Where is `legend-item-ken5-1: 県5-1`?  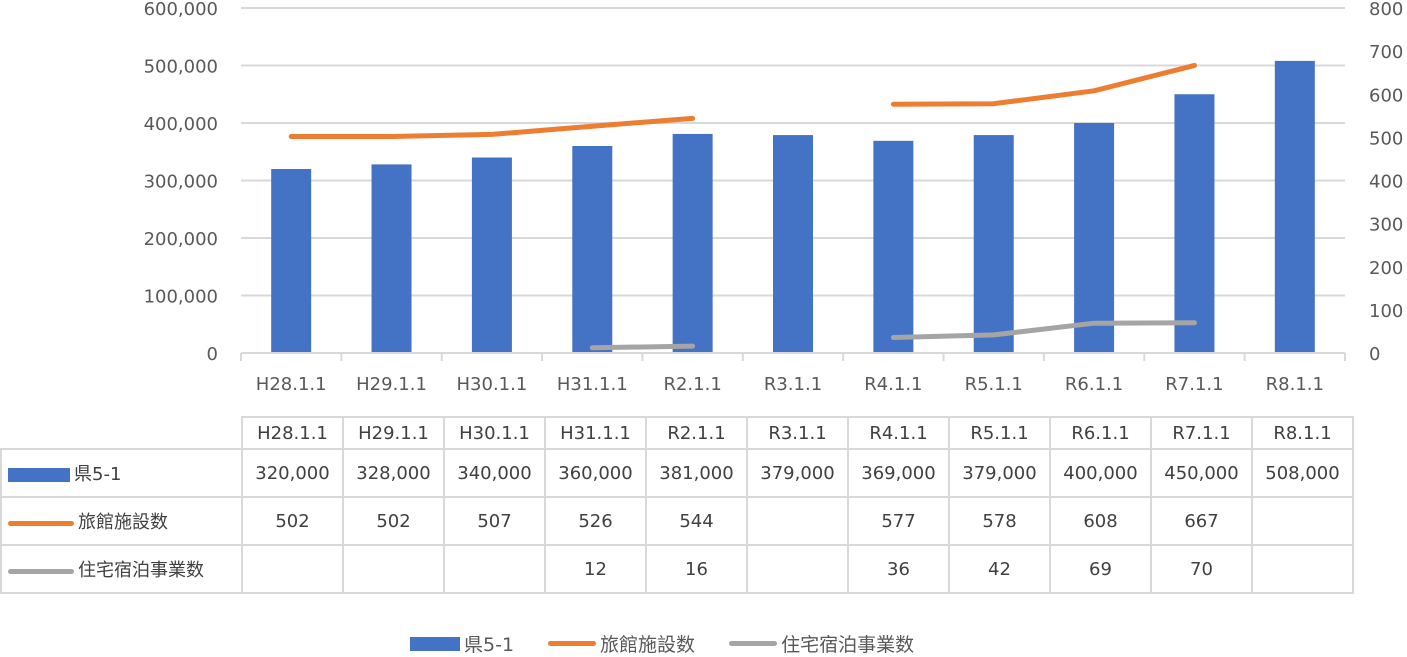
legend-item-ken5-1: 県5-1 is located at coordinates (462, 643).